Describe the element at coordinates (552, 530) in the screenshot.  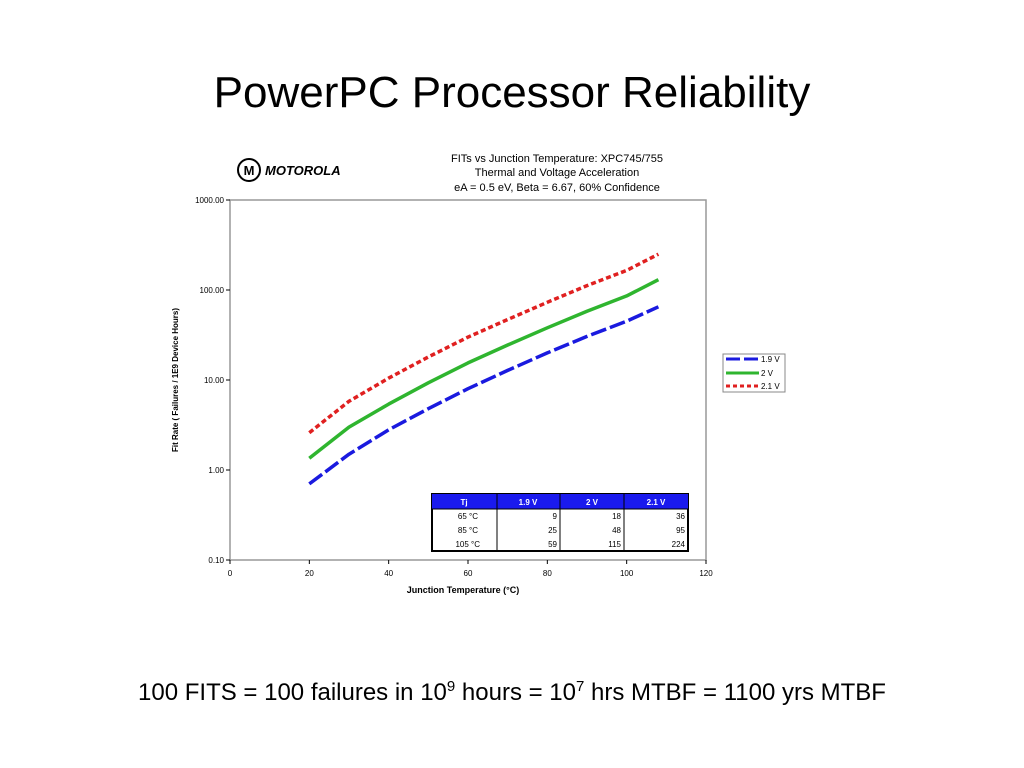
I see `fit-table-cell: 25` at that location.